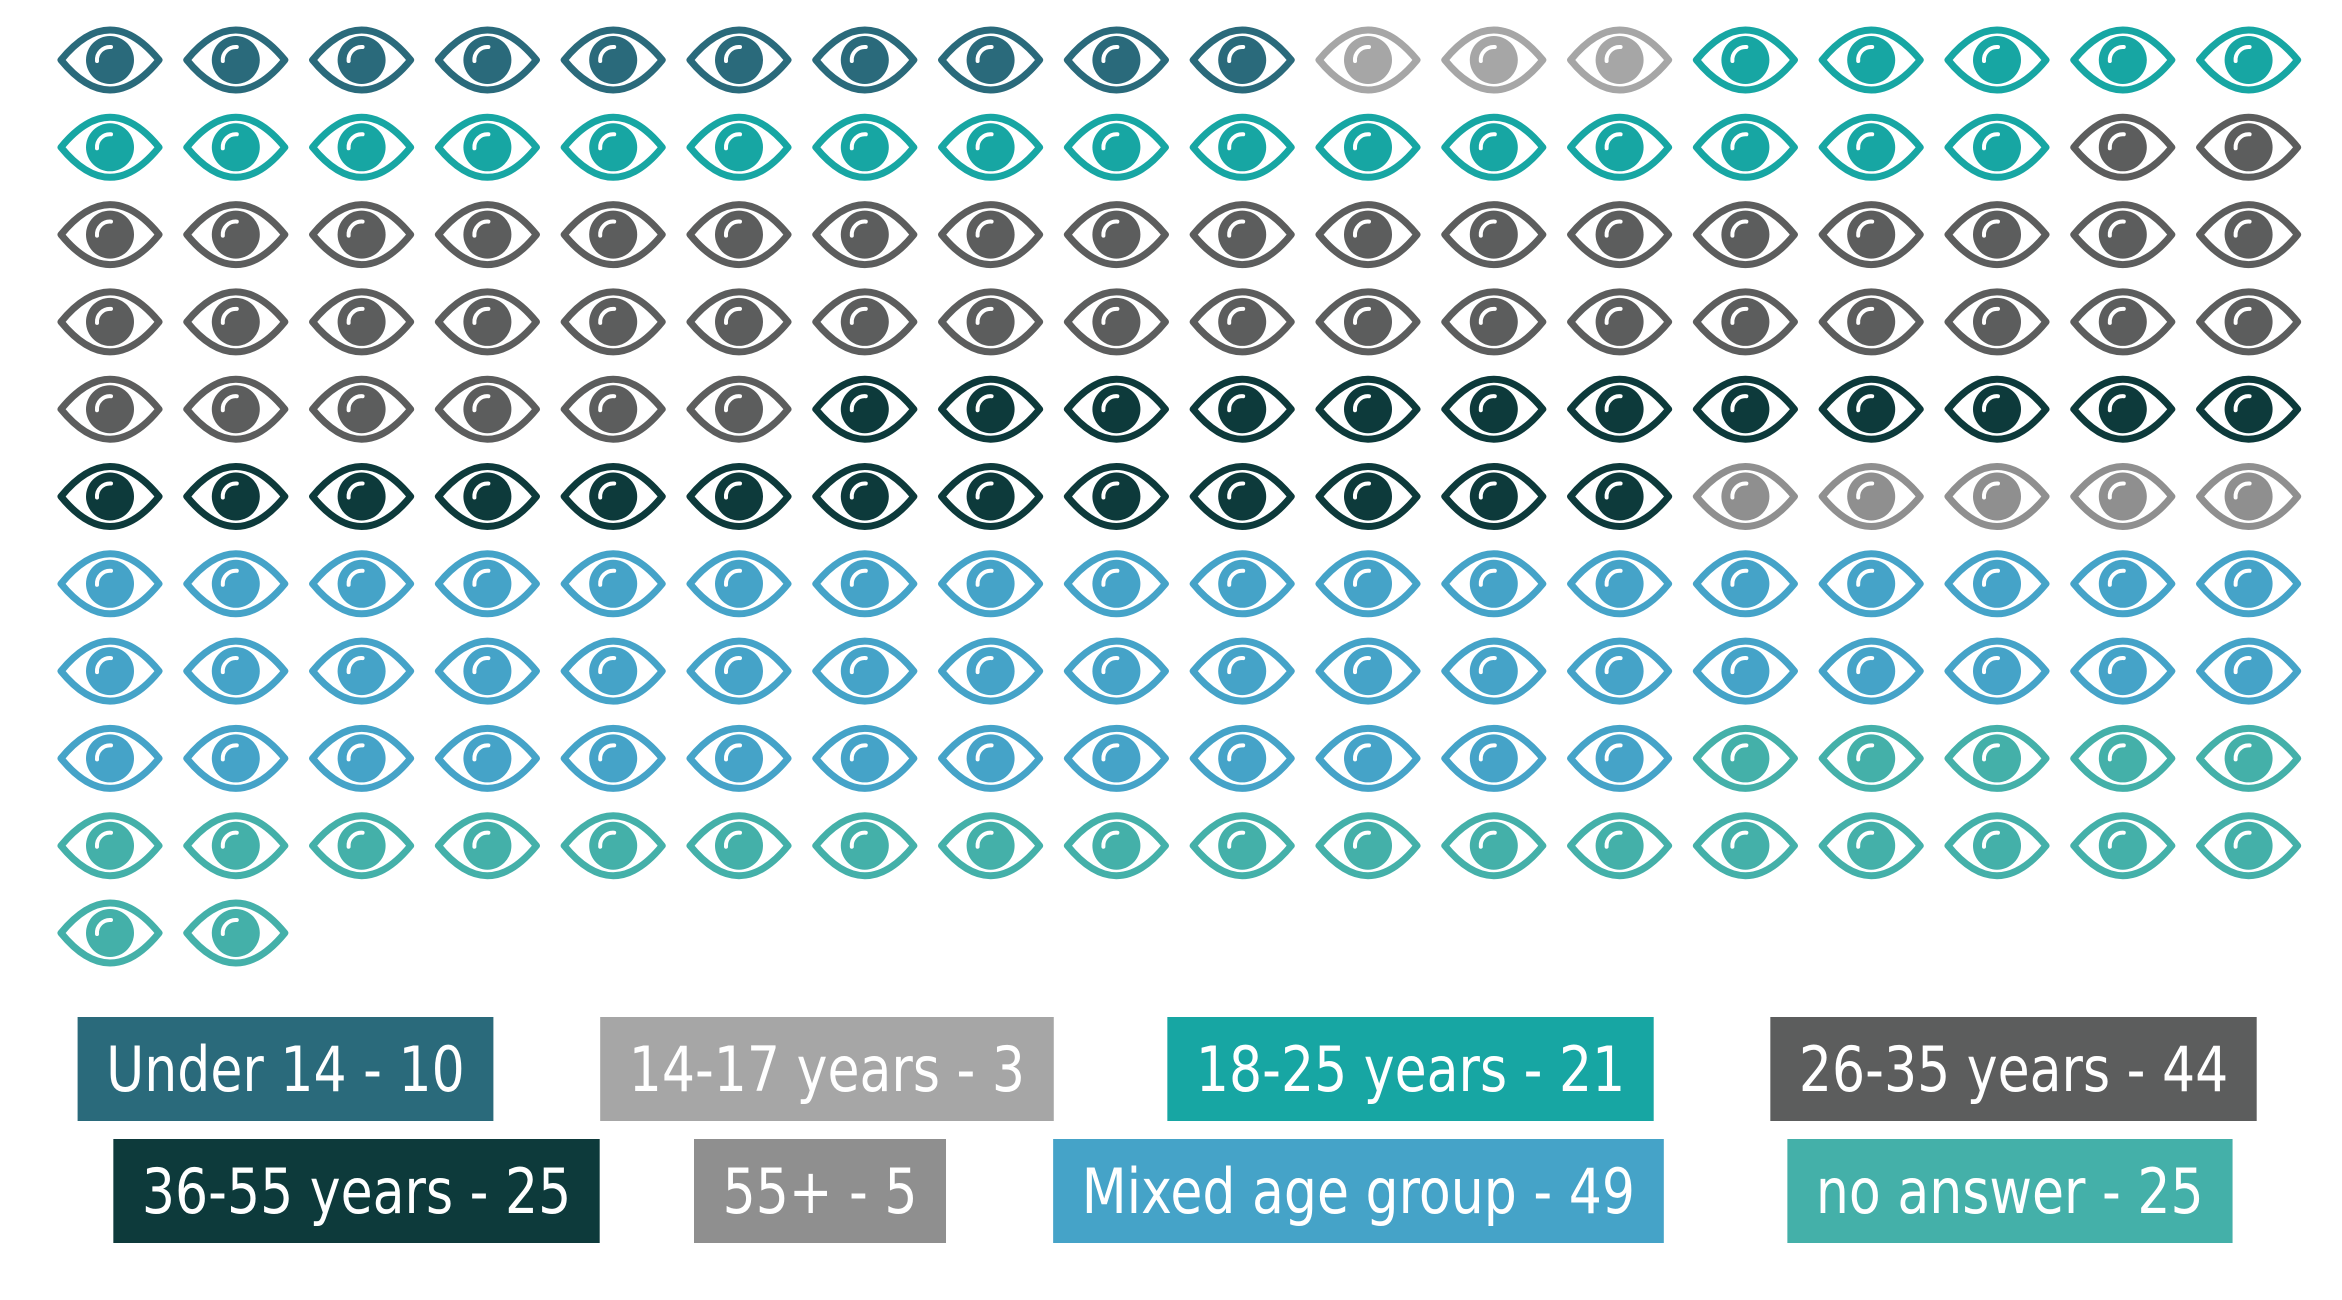 The height and width of the screenshot is (1300, 2342). What do you see at coordinates (1358, 1191) in the screenshot?
I see `legend-item-mixed-age-group: Mixed age group - 49` at bounding box center [1358, 1191].